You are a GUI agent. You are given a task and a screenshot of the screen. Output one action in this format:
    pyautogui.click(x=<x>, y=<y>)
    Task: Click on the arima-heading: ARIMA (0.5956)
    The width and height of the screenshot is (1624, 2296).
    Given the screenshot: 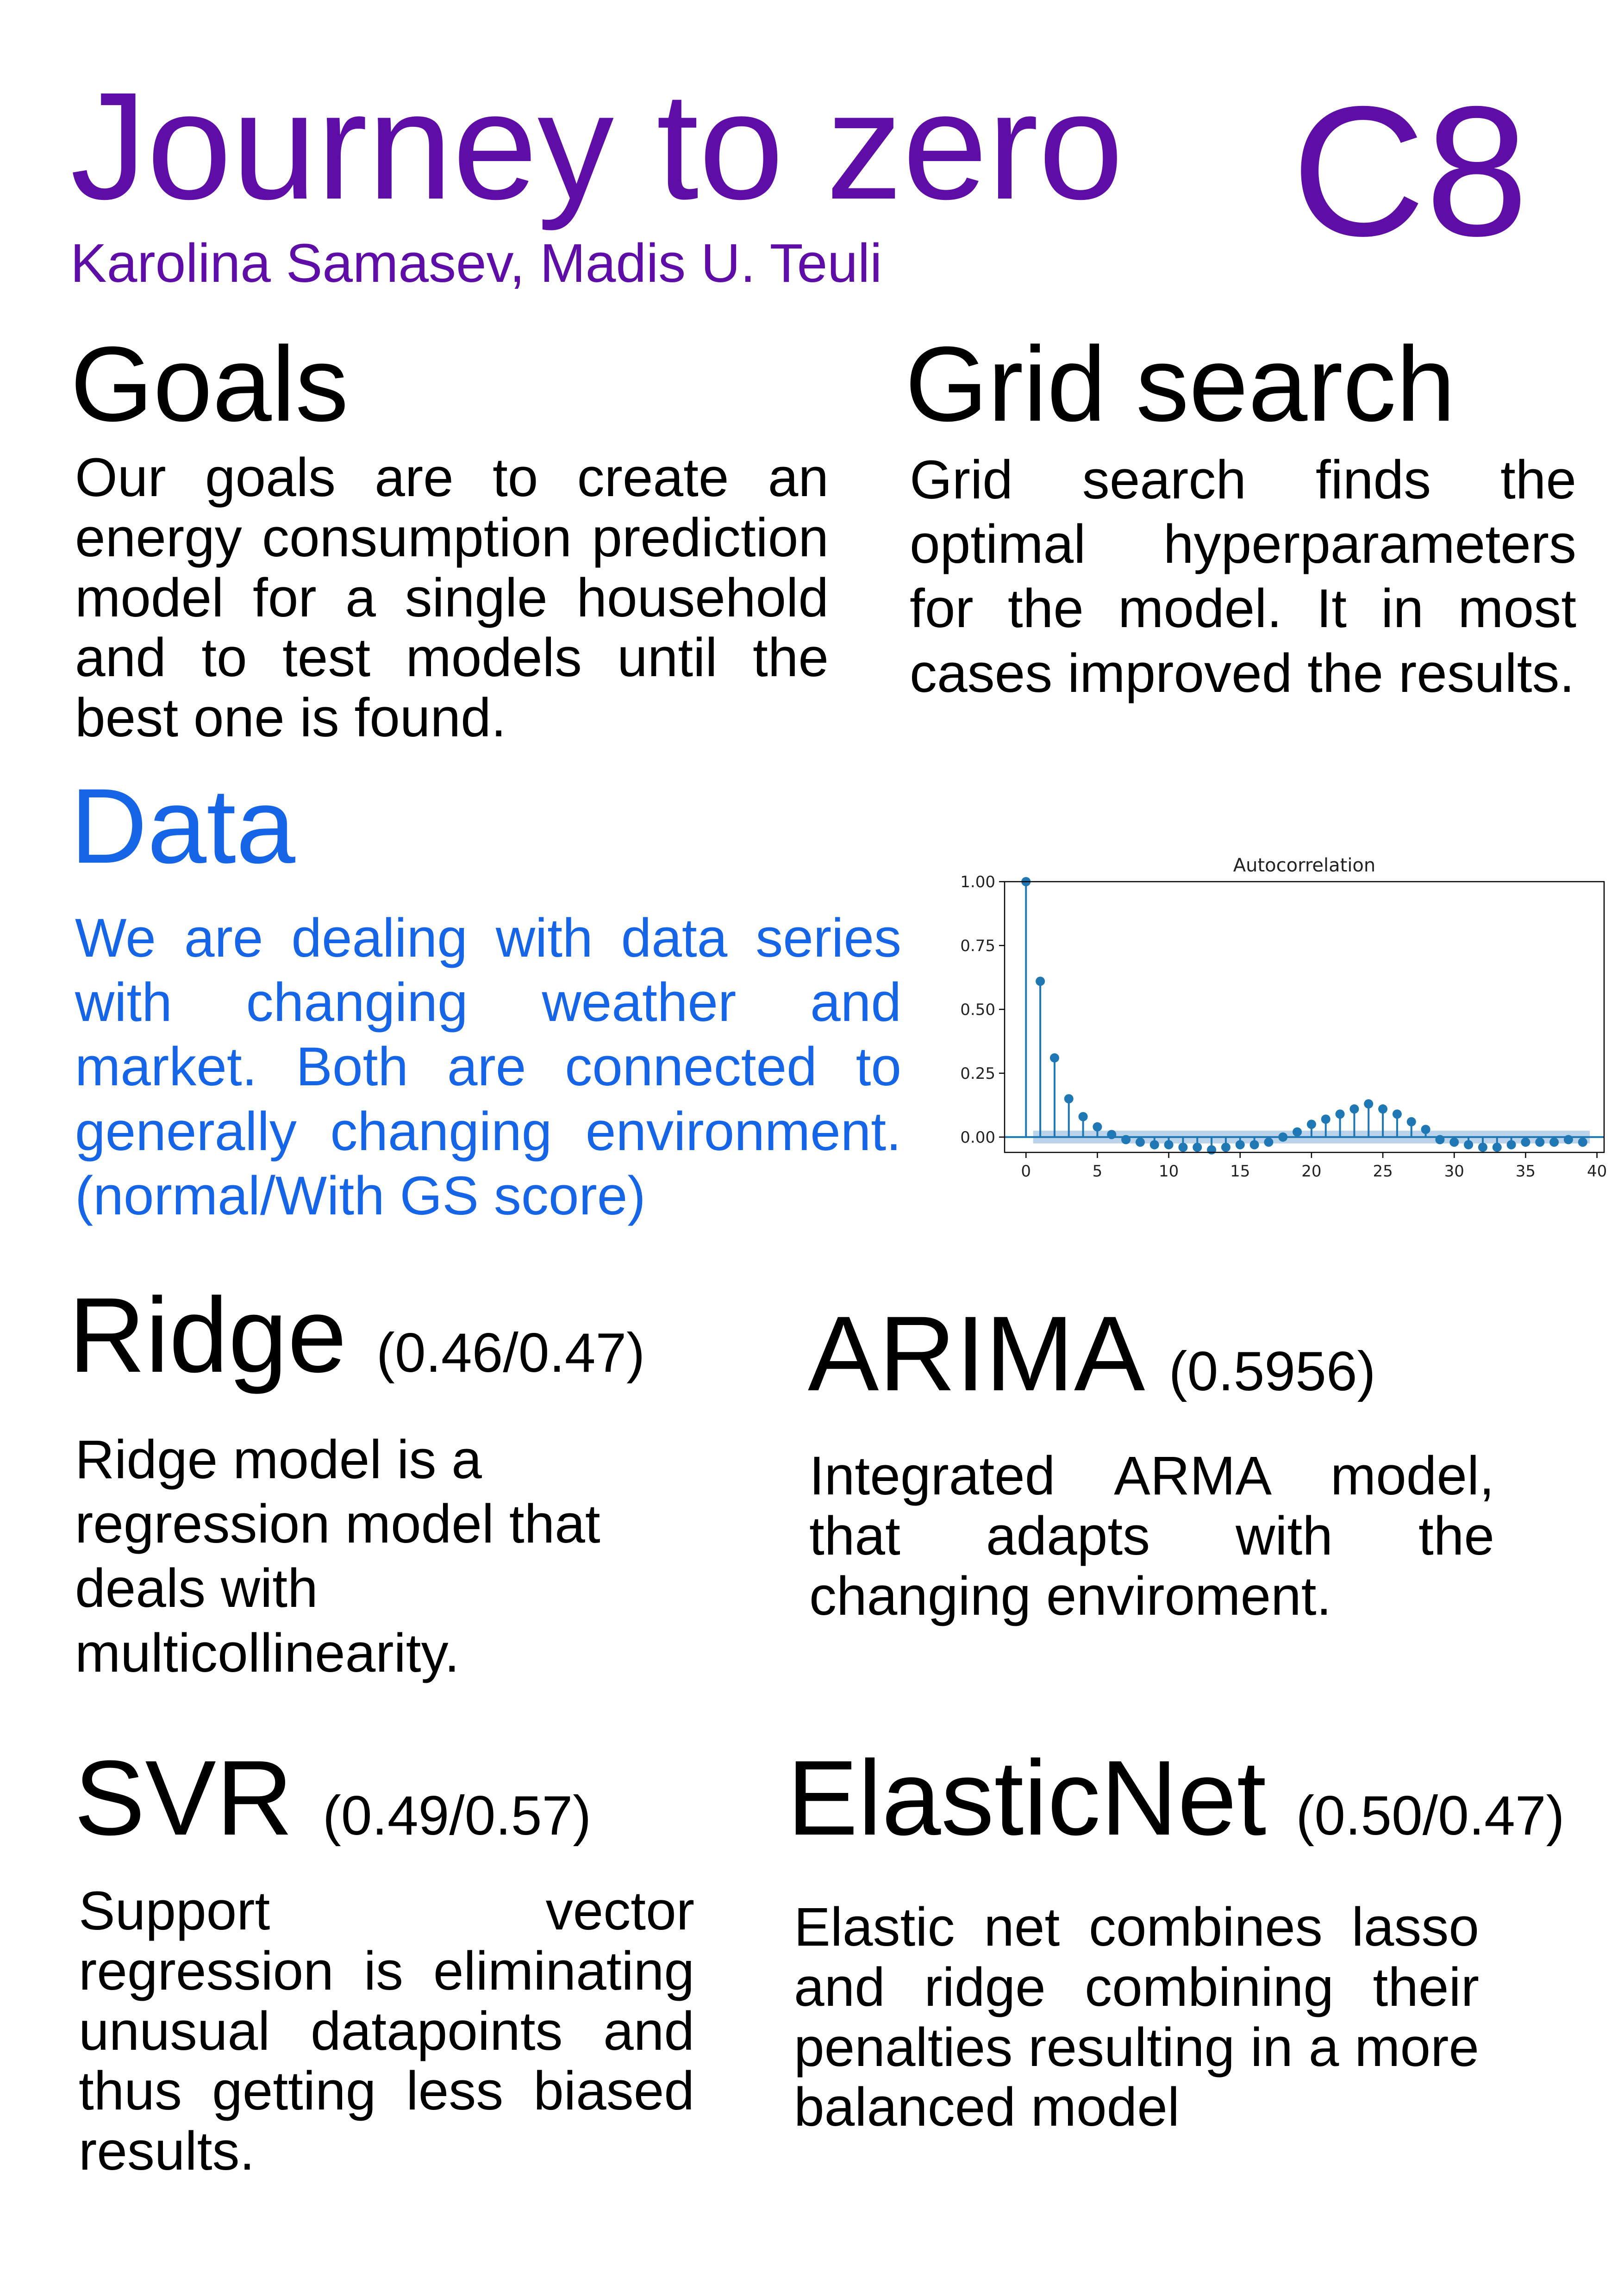 What is the action you would take?
    pyautogui.click(x=1092, y=1353)
    